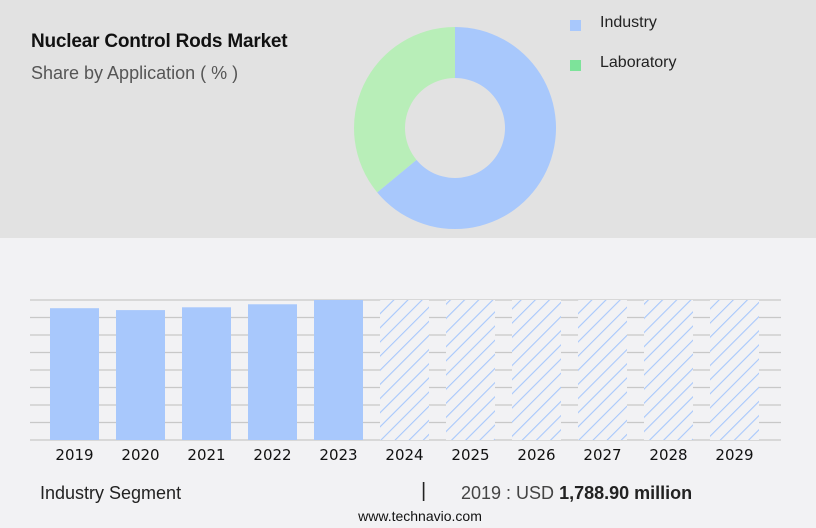 Image resolution: width=816 pixels, height=528 pixels. What do you see at coordinates (470, 455) in the screenshot?
I see `x-tick-label: 2025` at bounding box center [470, 455].